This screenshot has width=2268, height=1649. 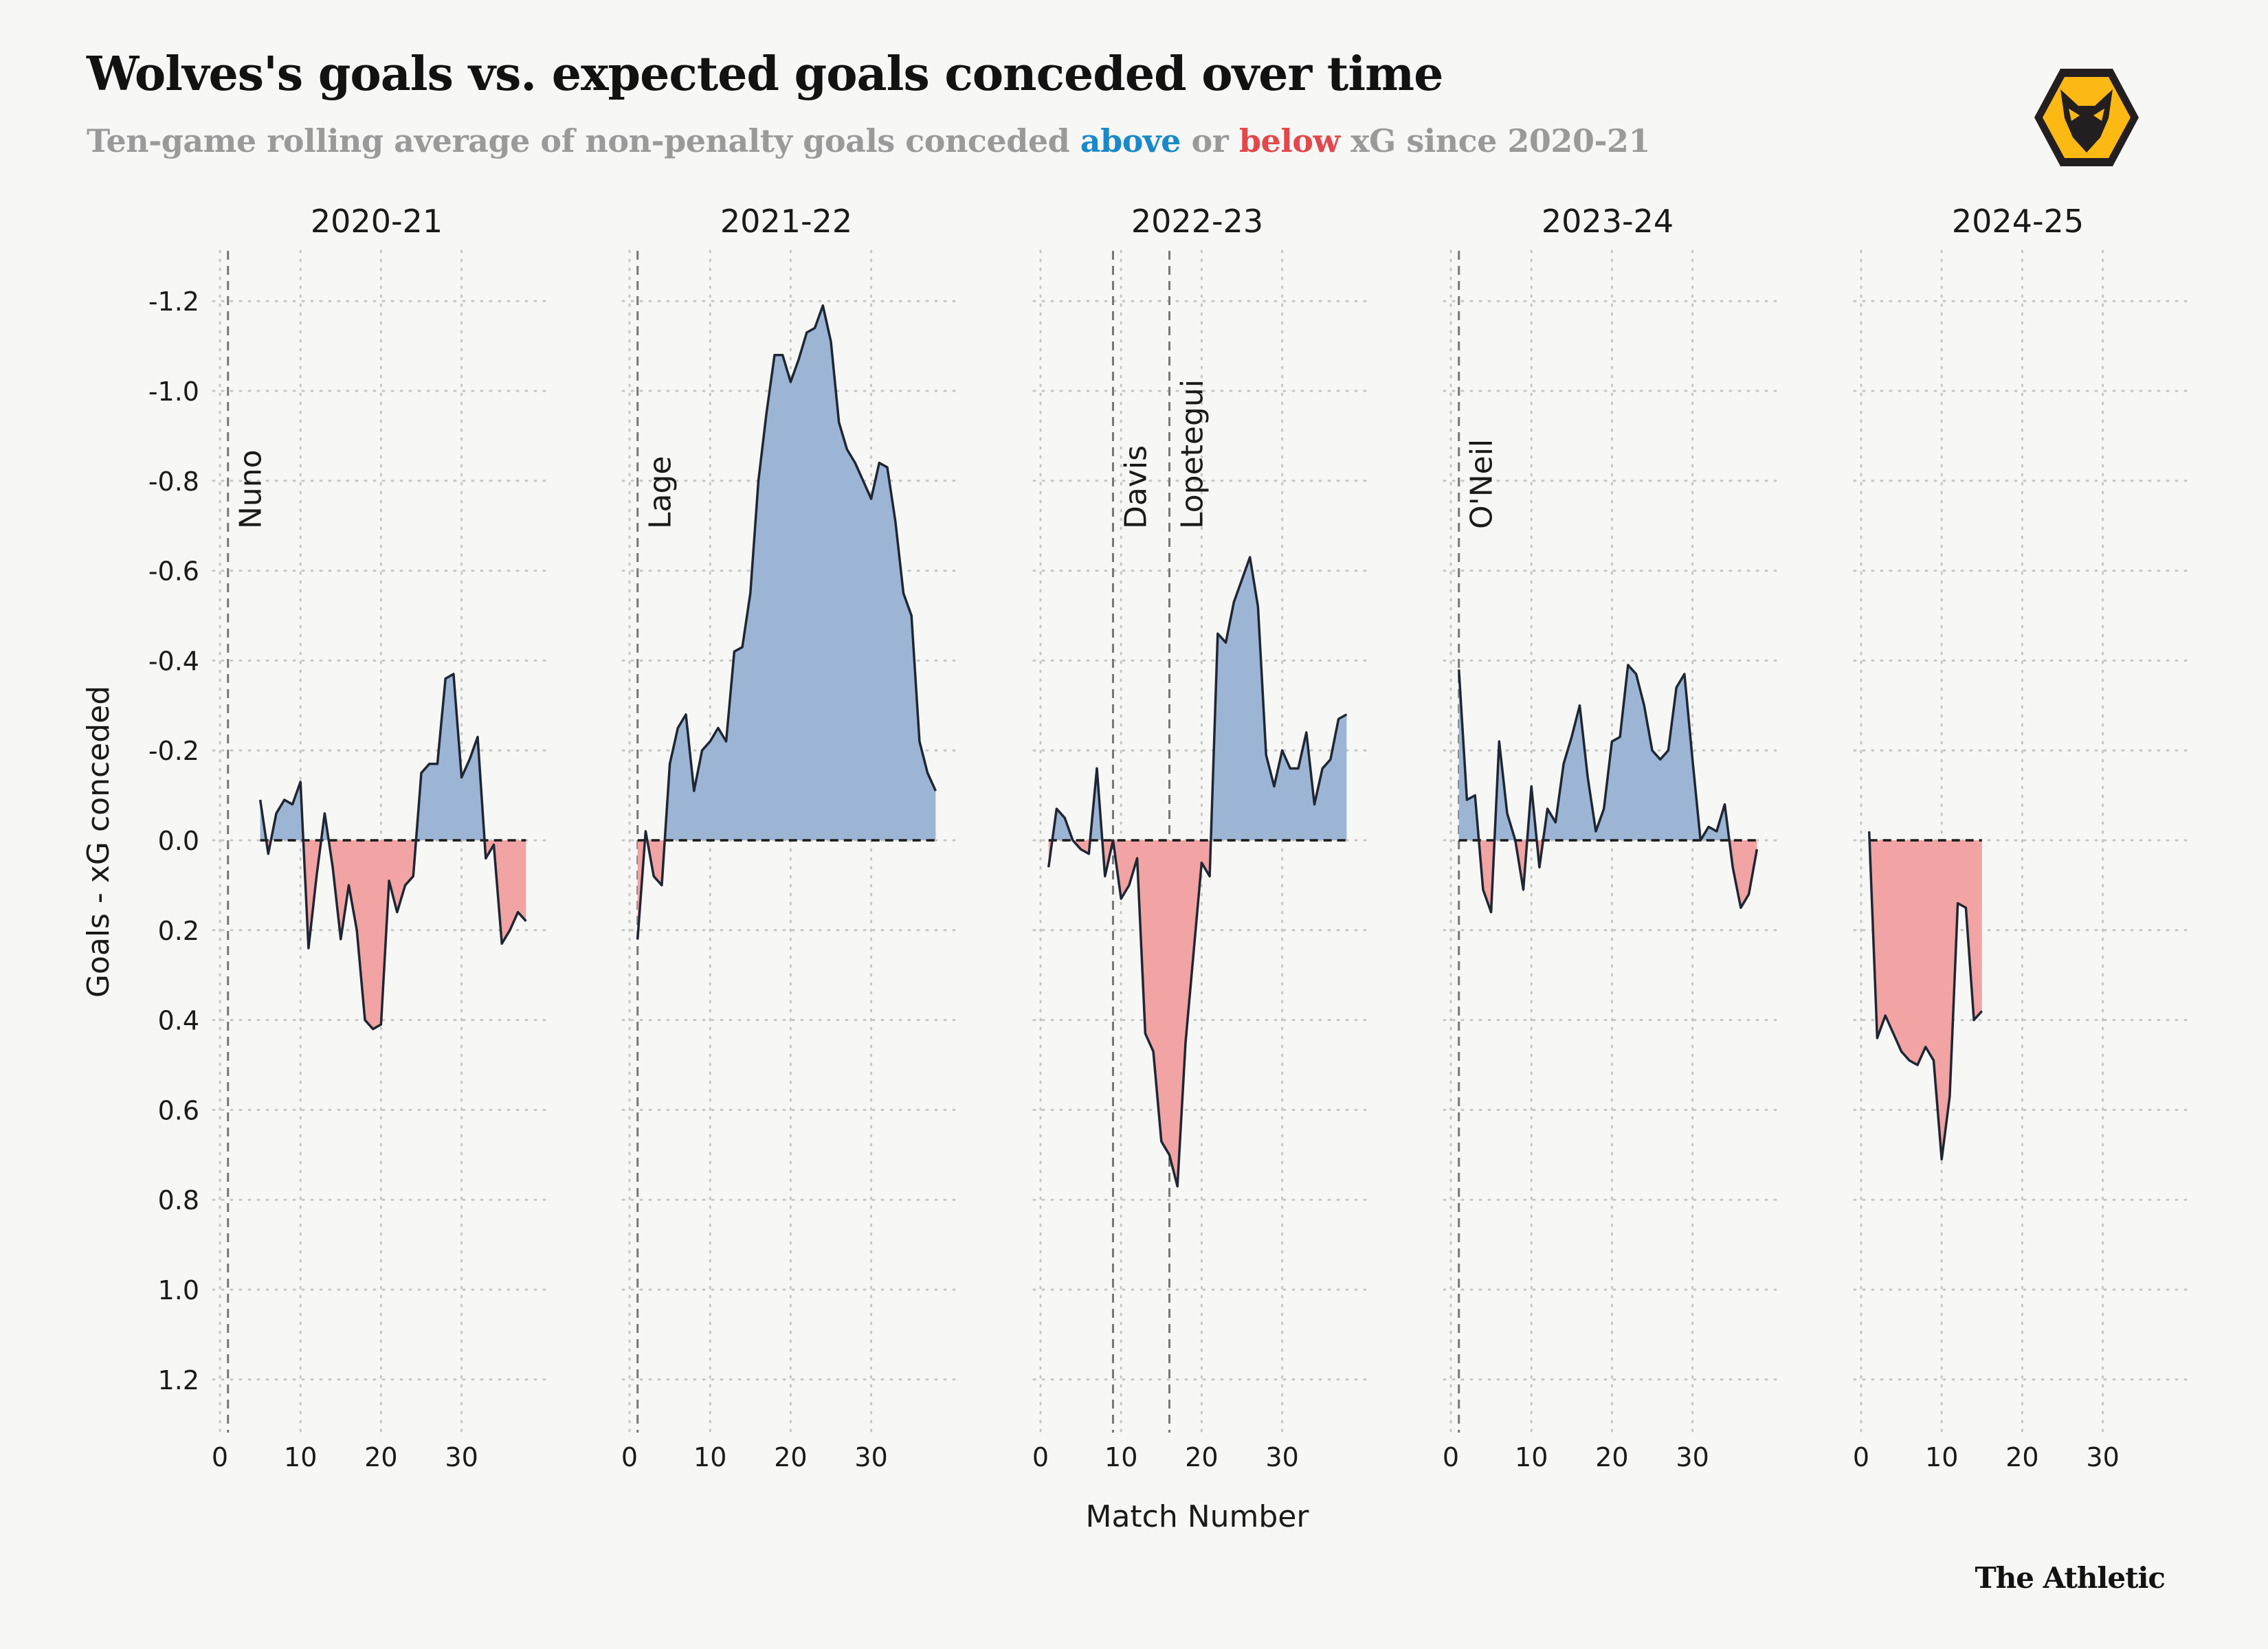 I want to click on season-panel-2024-25: 0 10 20 30 2024-25, so click(x=1986, y=838).